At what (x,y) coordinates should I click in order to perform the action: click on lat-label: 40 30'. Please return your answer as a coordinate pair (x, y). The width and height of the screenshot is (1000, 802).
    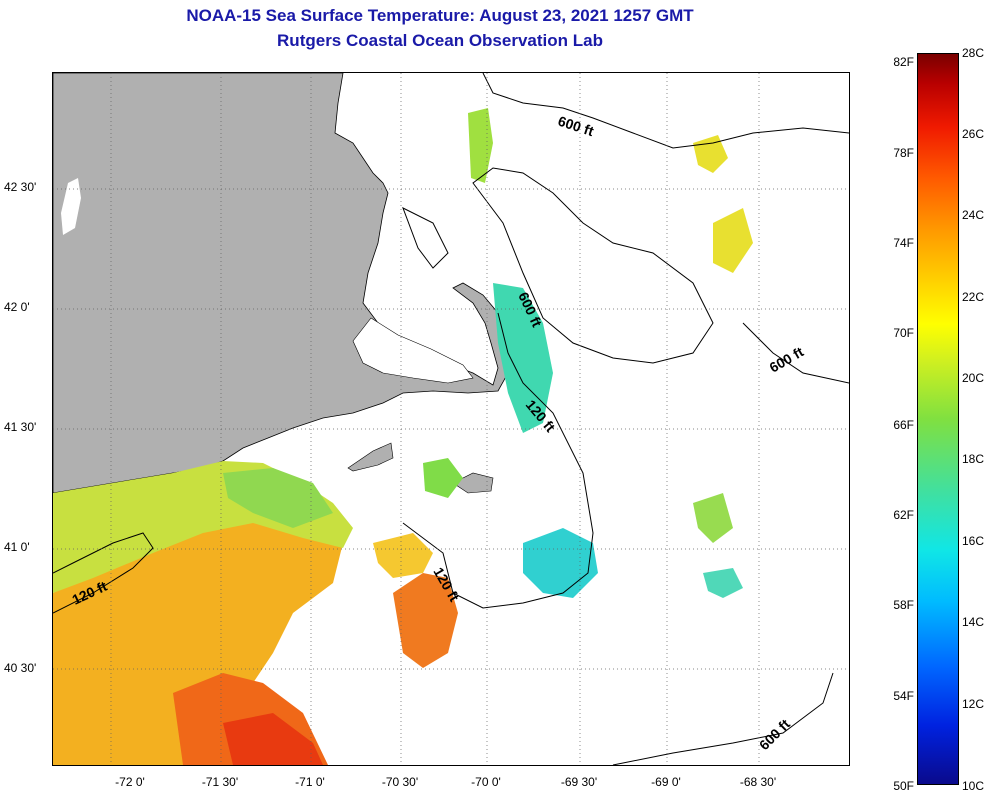
    Looking at the image, I should click on (20, 668).